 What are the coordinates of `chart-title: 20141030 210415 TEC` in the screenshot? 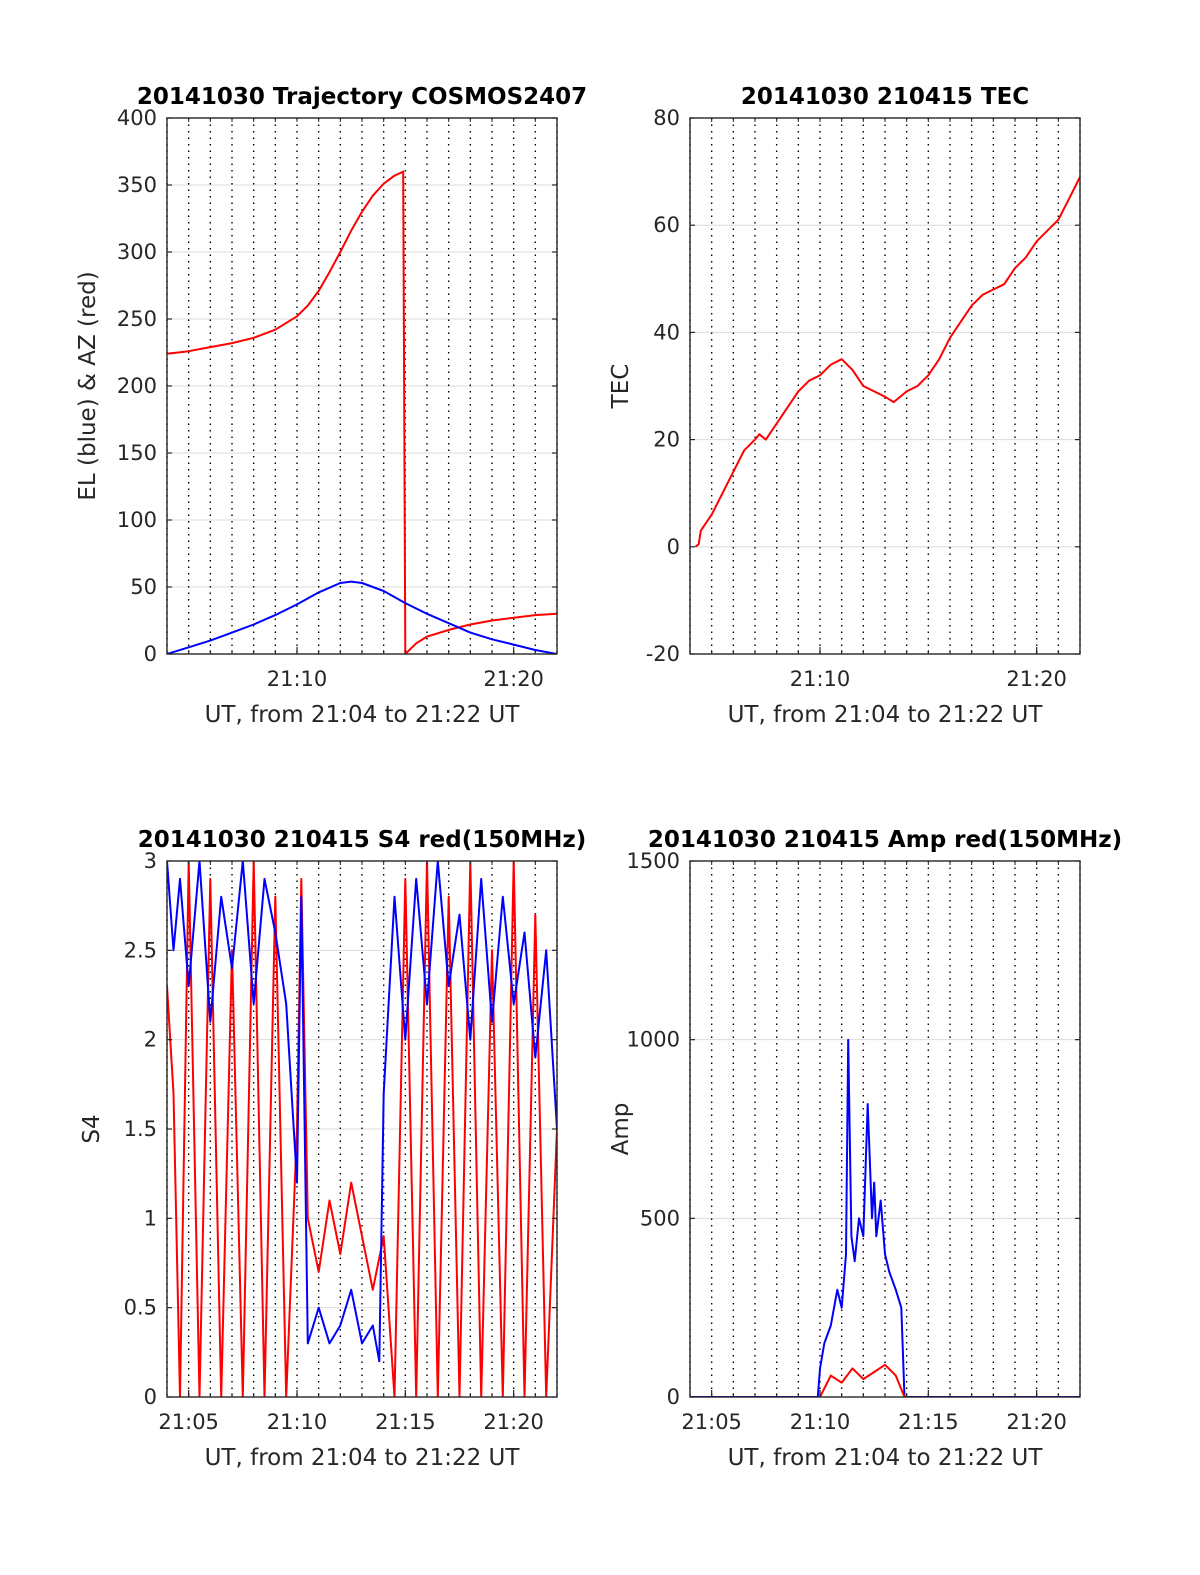 It's located at (885, 97).